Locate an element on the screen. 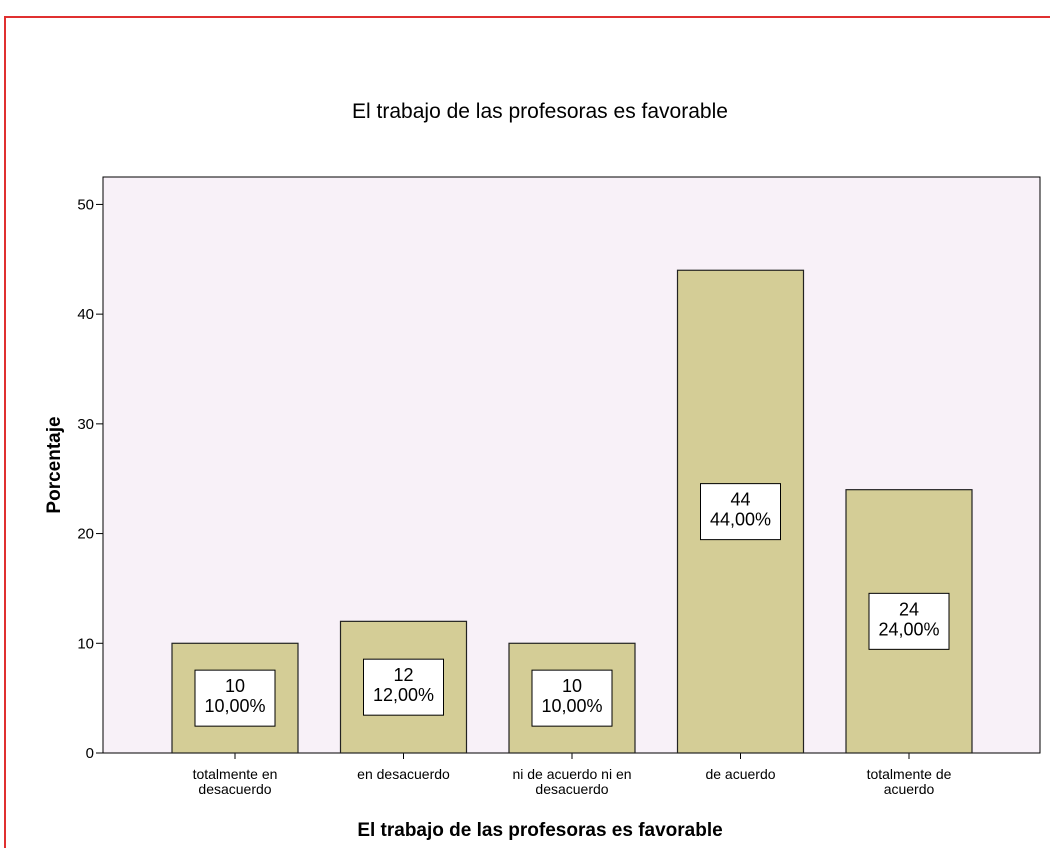 The width and height of the screenshot is (1050, 848). value-label: 44 44,00% is located at coordinates (740, 510).